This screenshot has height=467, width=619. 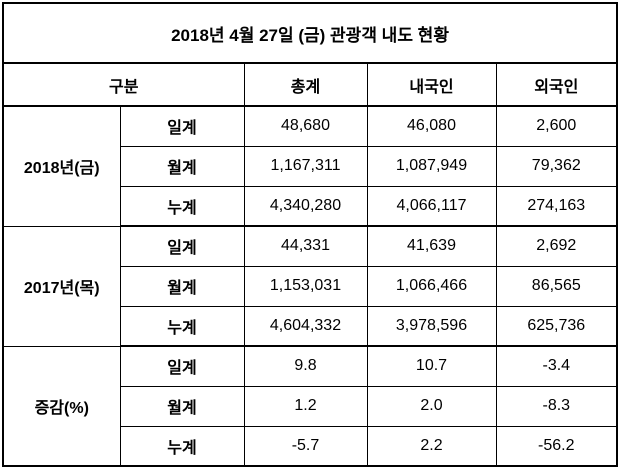 I want to click on value-cell: -8.3, so click(x=556, y=406).